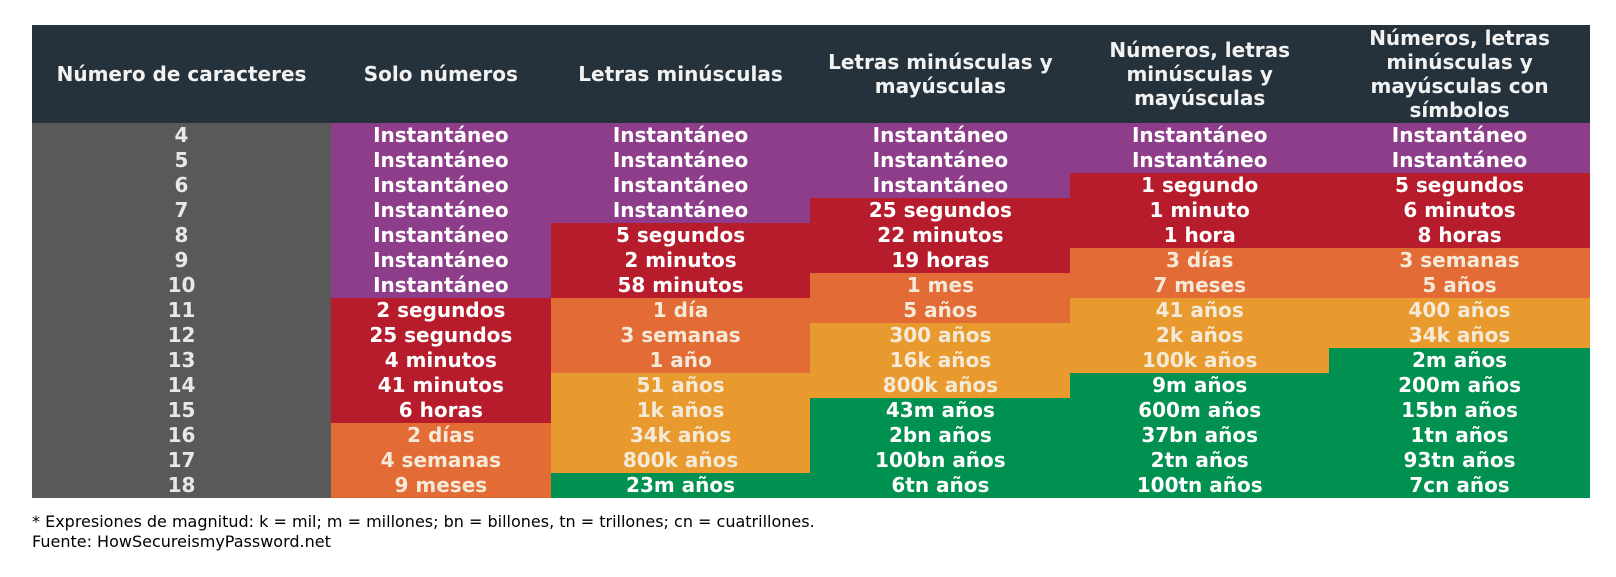 This screenshot has height=577, width=1616. Describe the element at coordinates (1200, 435) in the screenshot. I see `table-cell: 37bn años` at that location.